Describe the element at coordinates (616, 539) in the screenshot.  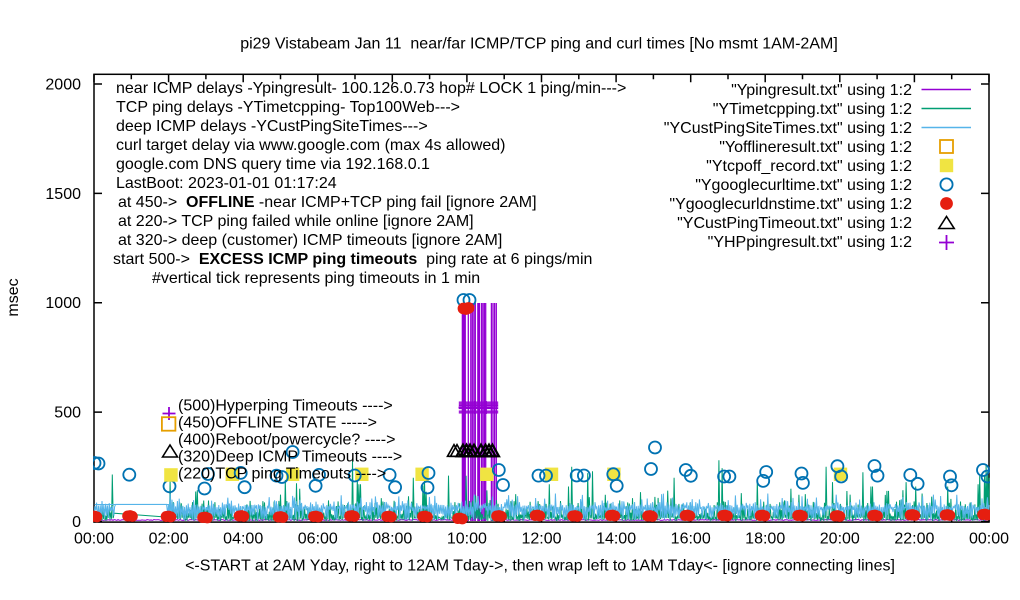
I see `svg-text: 14:00` at that location.